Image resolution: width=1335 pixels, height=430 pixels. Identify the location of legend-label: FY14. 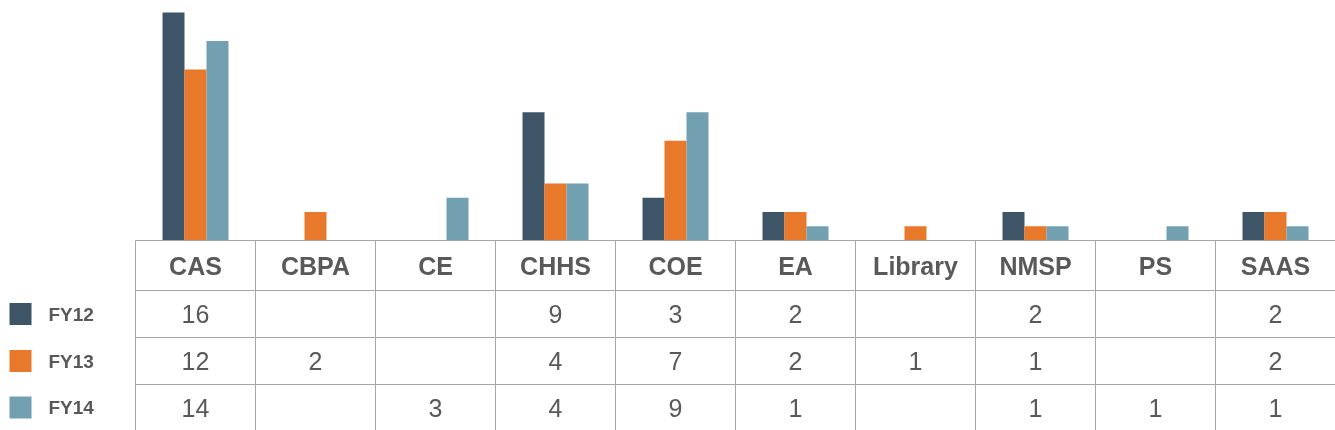
(71, 407).